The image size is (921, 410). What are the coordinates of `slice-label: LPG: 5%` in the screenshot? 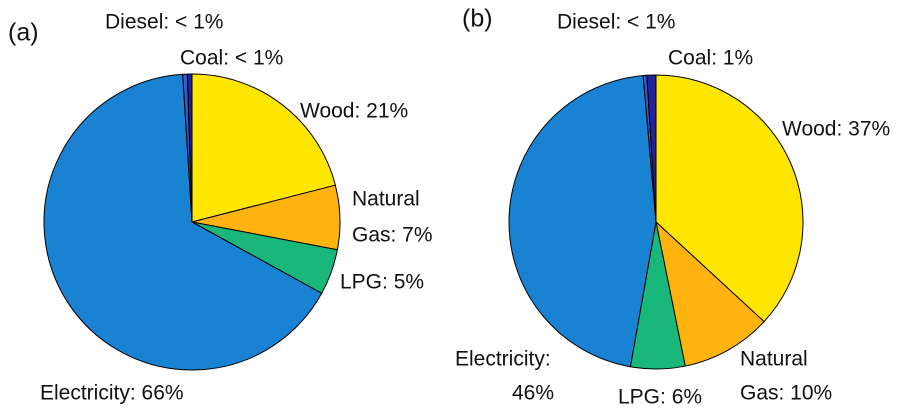 It's located at (382, 282).